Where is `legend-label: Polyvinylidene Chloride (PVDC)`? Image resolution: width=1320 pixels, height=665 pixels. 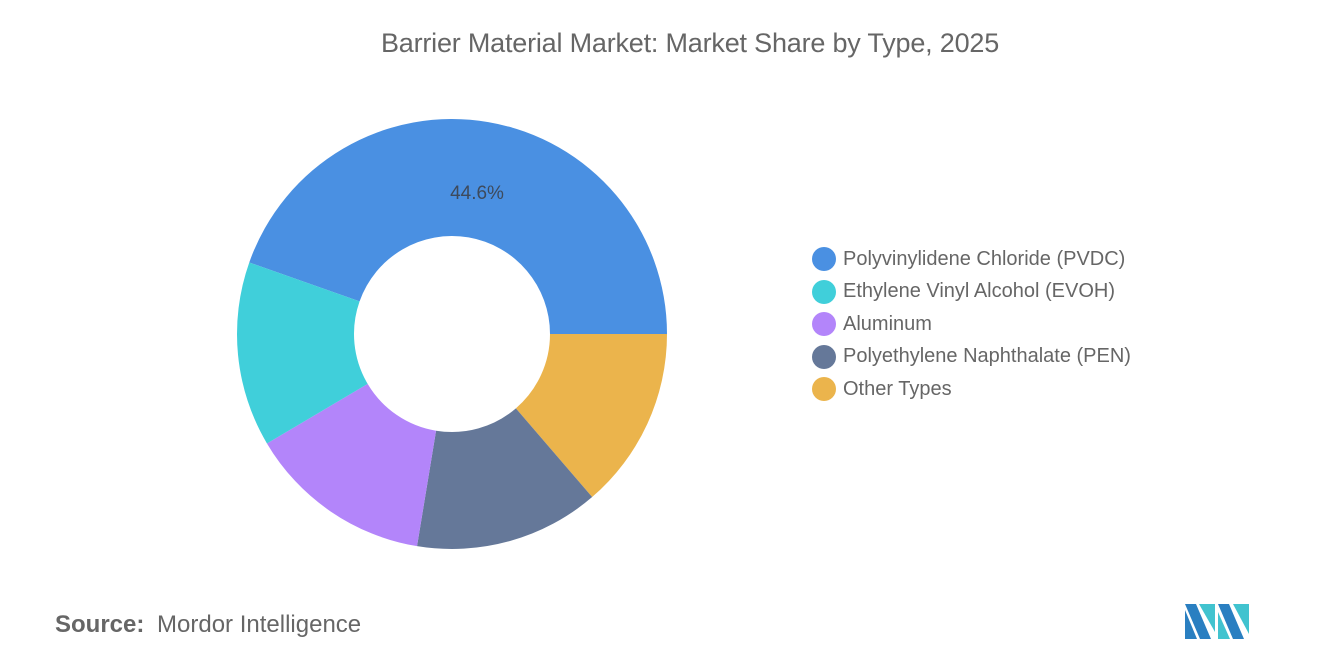 legend-label: Polyvinylidene Chloride (PVDC) is located at coordinates (984, 258).